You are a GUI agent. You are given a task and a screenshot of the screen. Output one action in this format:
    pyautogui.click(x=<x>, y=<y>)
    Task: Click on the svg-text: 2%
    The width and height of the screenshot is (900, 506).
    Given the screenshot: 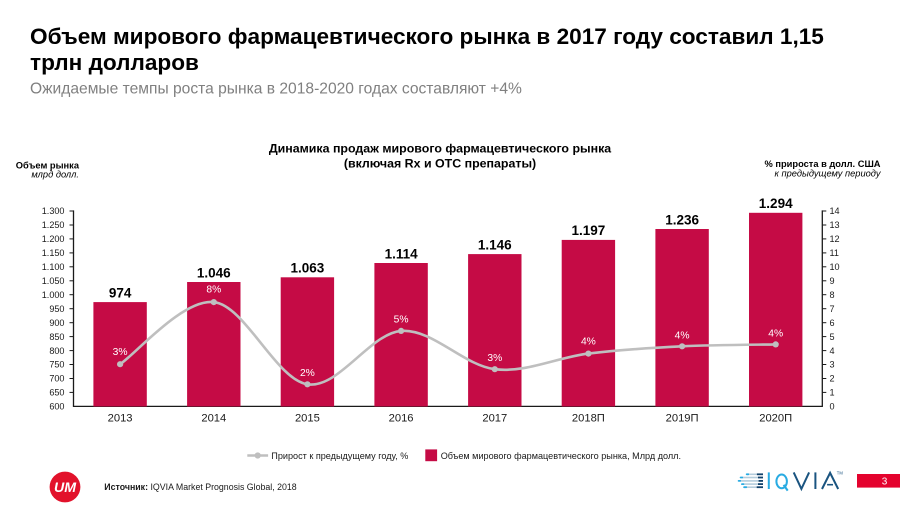 What is the action you would take?
    pyautogui.click(x=307, y=373)
    